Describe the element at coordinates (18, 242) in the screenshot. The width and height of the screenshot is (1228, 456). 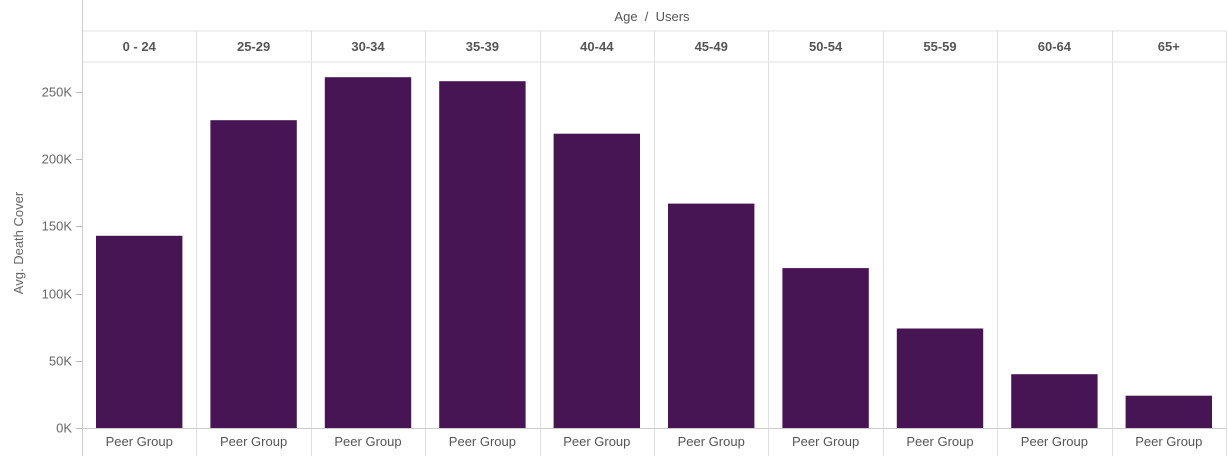
I see `y-axis-label: Avg. Death Cover` at that location.